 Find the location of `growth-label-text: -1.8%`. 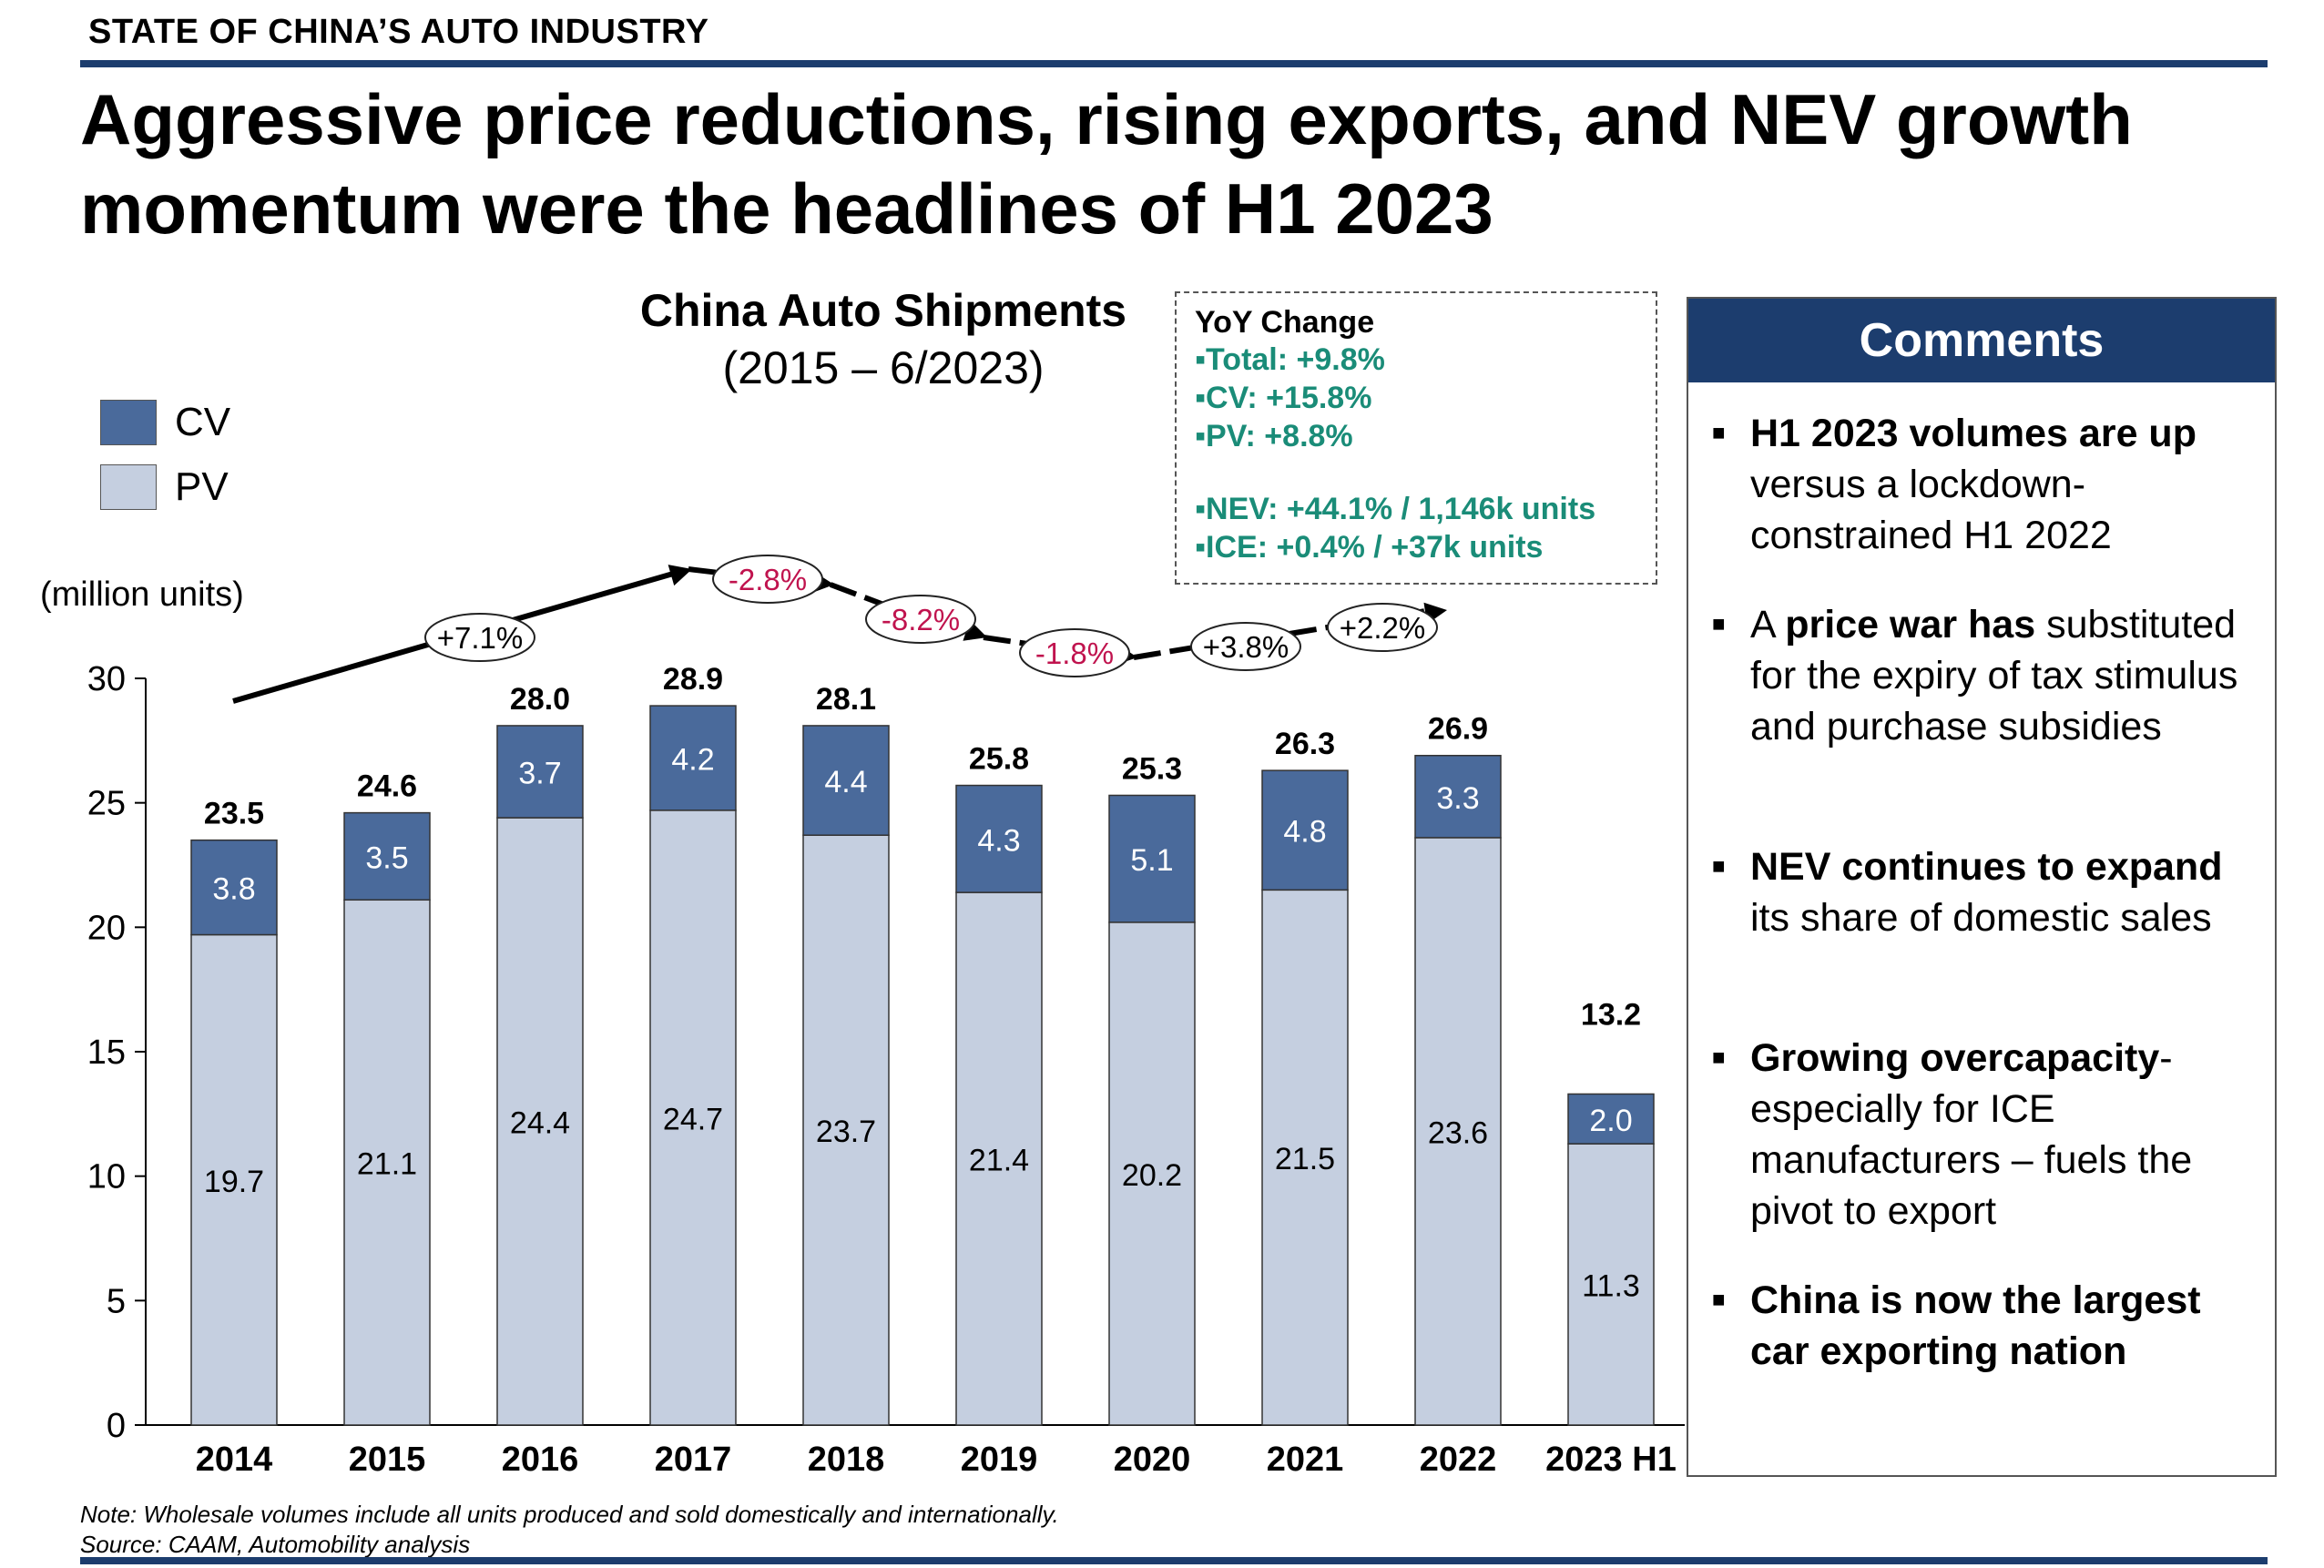

growth-label-text: -1.8% is located at coordinates (1074, 653).